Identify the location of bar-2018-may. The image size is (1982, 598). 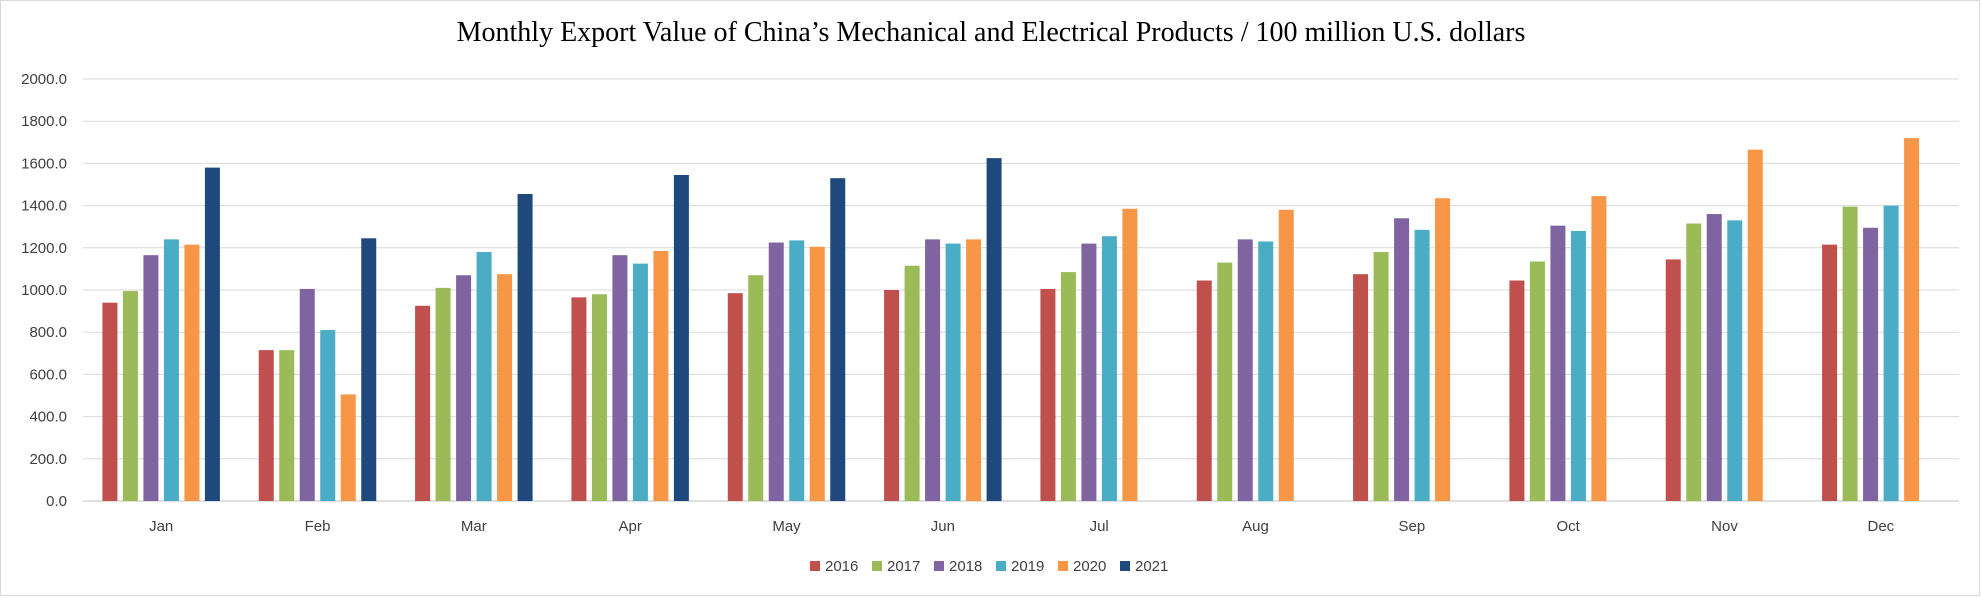
(776, 371).